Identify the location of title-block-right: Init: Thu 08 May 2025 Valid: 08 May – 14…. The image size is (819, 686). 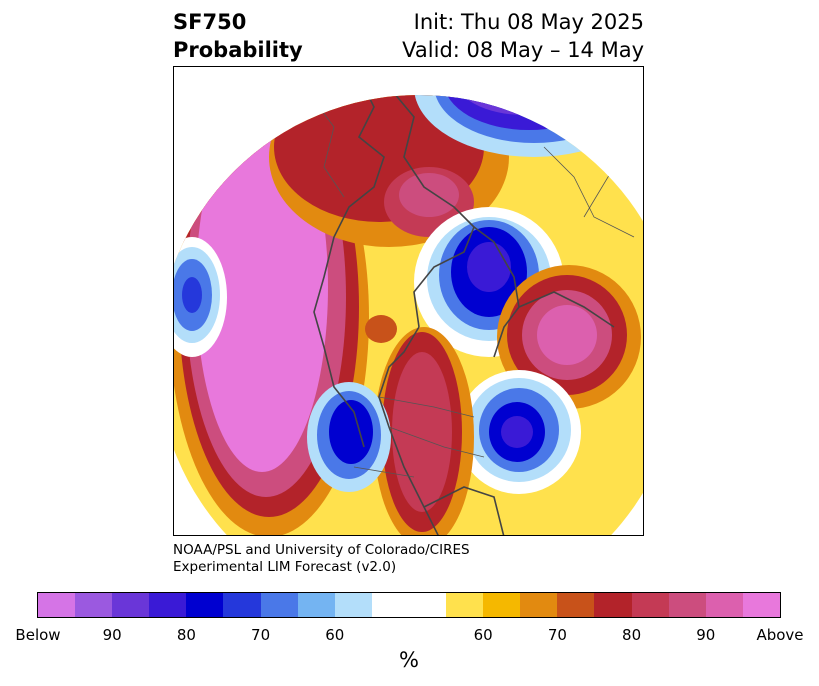
(523, 36).